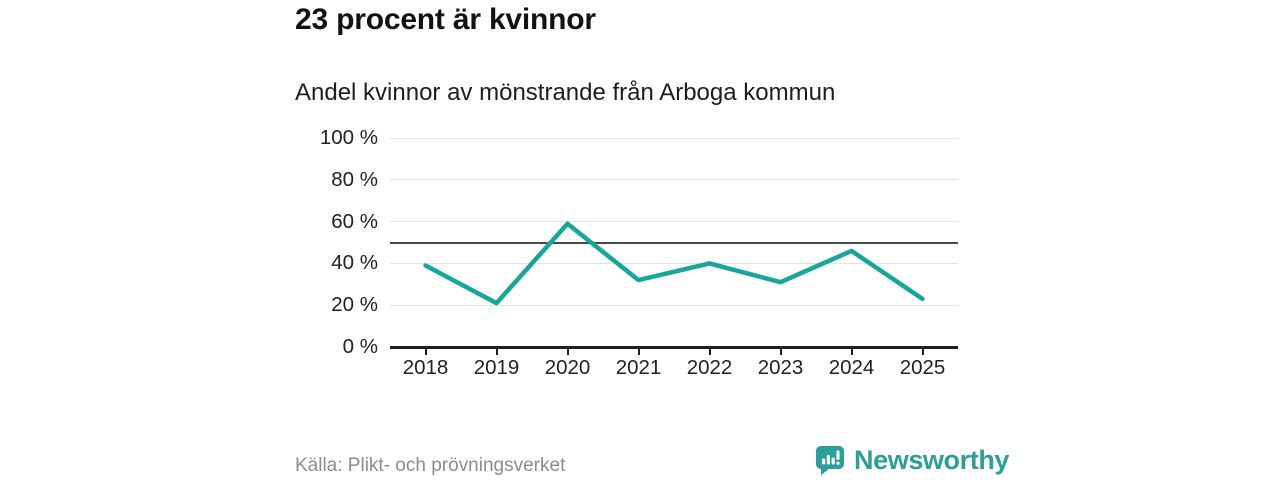 Image resolution: width=1280 pixels, height=480 pixels. What do you see at coordinates (674, 347) in the screenshot?
I see `x-axis-line` at bounding box center [674, 347].